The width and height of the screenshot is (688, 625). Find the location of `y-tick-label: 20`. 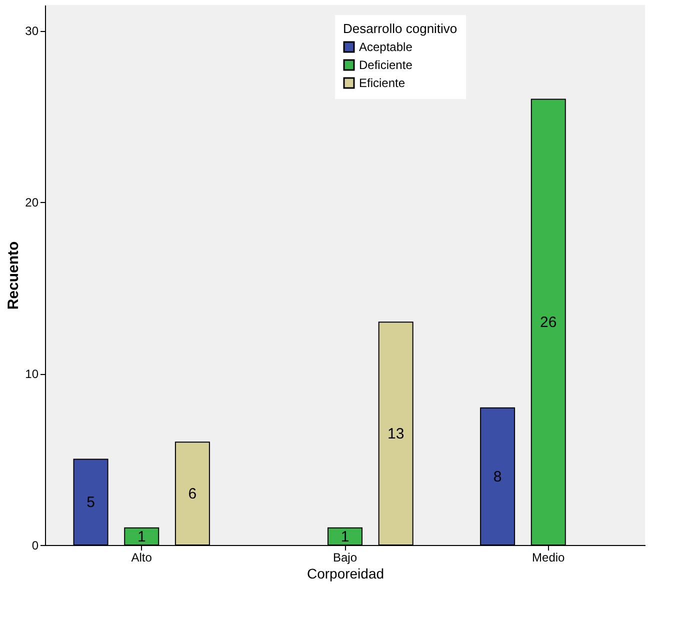

y-tick-label: 20 is located at coordinates (32, 203).